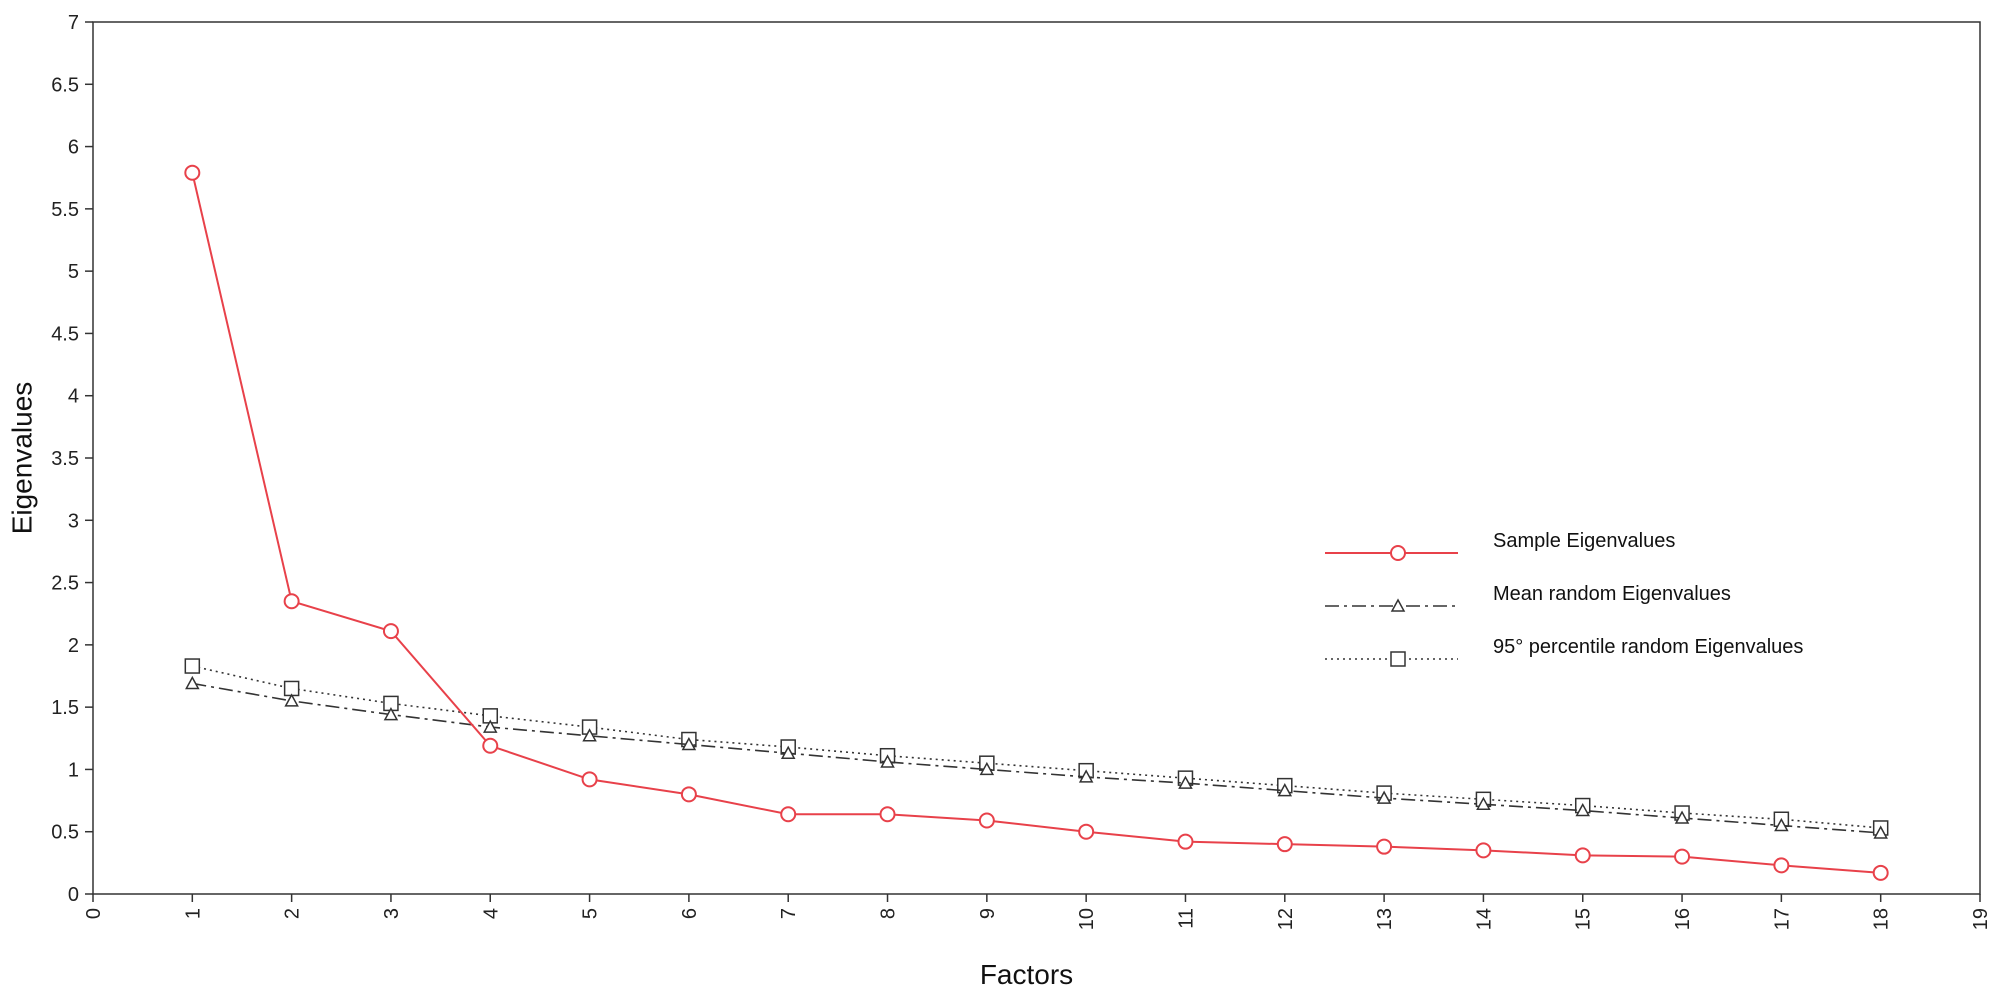 The image size is (2000, 987). What do you see at coordinates (1584, 541) in the screenshot?
I see `legend-label: Sample Eigenvalues` at bounding box center [1584, 541].